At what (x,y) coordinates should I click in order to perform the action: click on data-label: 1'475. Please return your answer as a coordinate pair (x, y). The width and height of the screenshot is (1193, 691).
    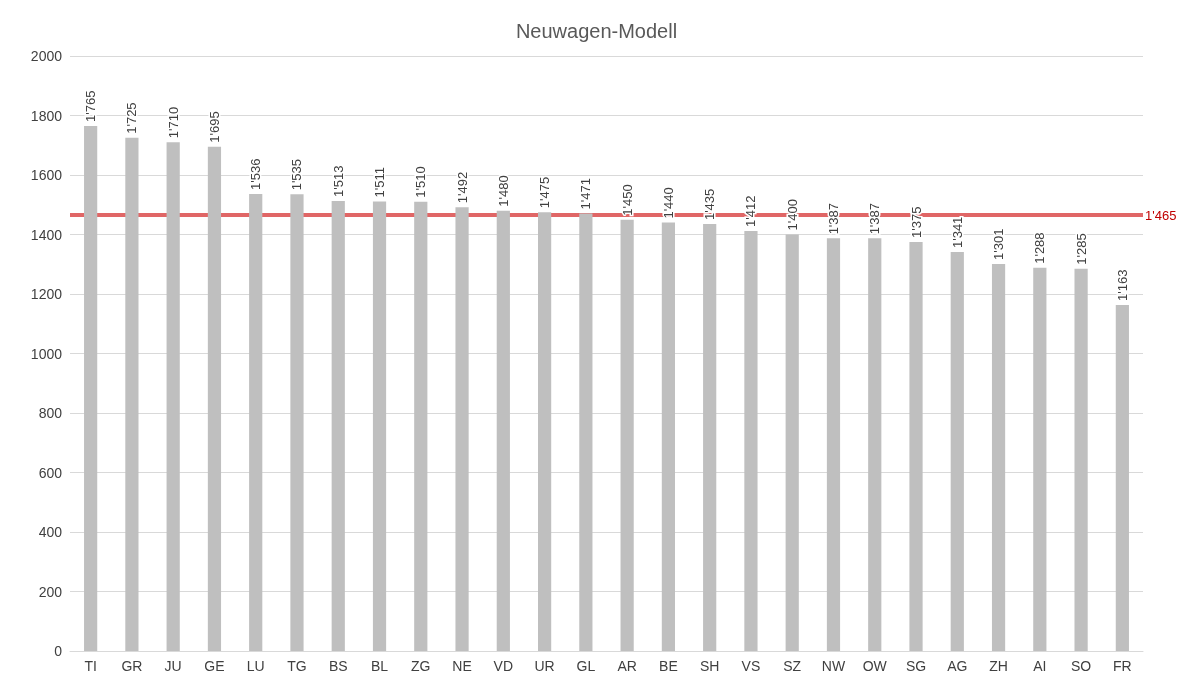
    Looking at the image, I should click on (545, 192).